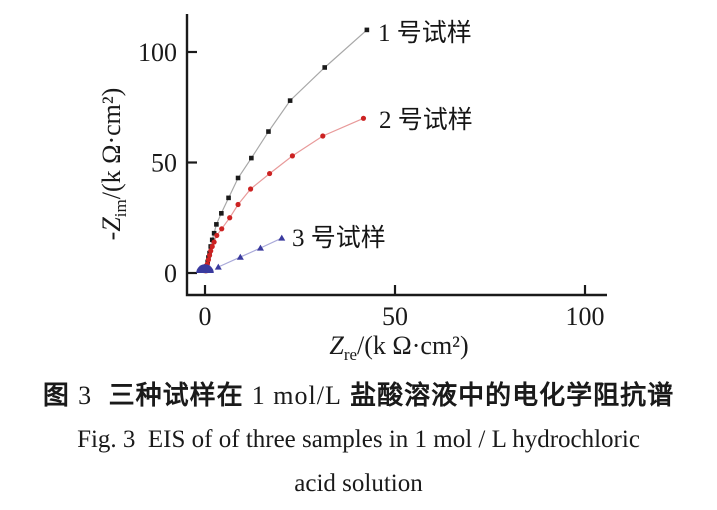  Describe the element at coordinates (113, 164) in the screenshot. I see `y-axis-label: -Zim/(k Ω·cm²)` at that location.